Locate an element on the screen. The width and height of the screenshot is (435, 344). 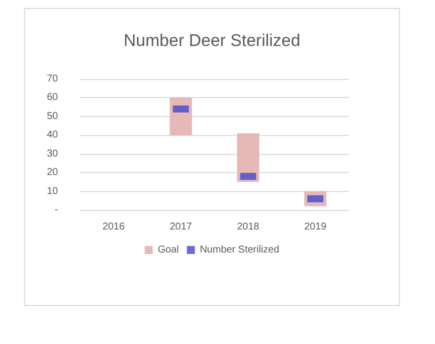
x-tick-label: 2019 is located at coordinates (315, 227).